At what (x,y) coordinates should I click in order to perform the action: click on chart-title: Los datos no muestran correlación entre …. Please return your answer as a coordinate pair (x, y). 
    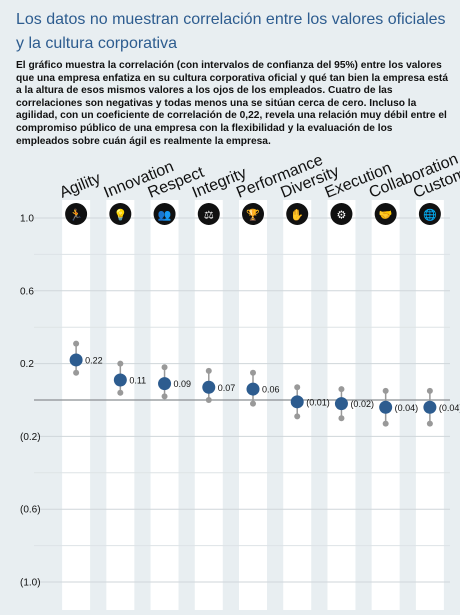
    Looking at the image, I should click on (231, 31).